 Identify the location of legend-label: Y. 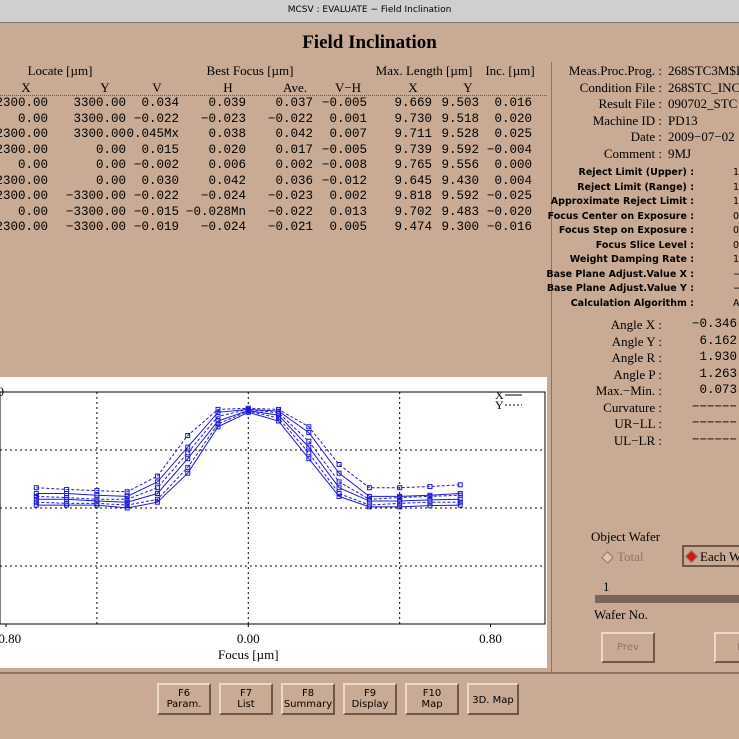
(499, 405).